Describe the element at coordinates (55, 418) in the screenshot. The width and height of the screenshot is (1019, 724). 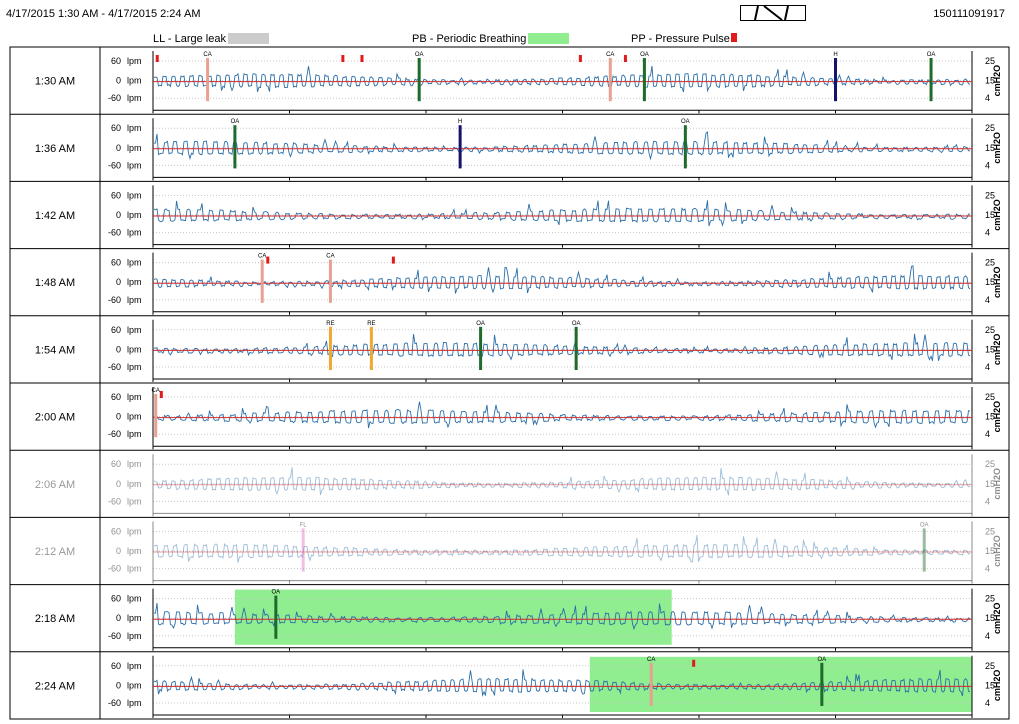
I see `row-time-label: 2:00 AM` at that location.